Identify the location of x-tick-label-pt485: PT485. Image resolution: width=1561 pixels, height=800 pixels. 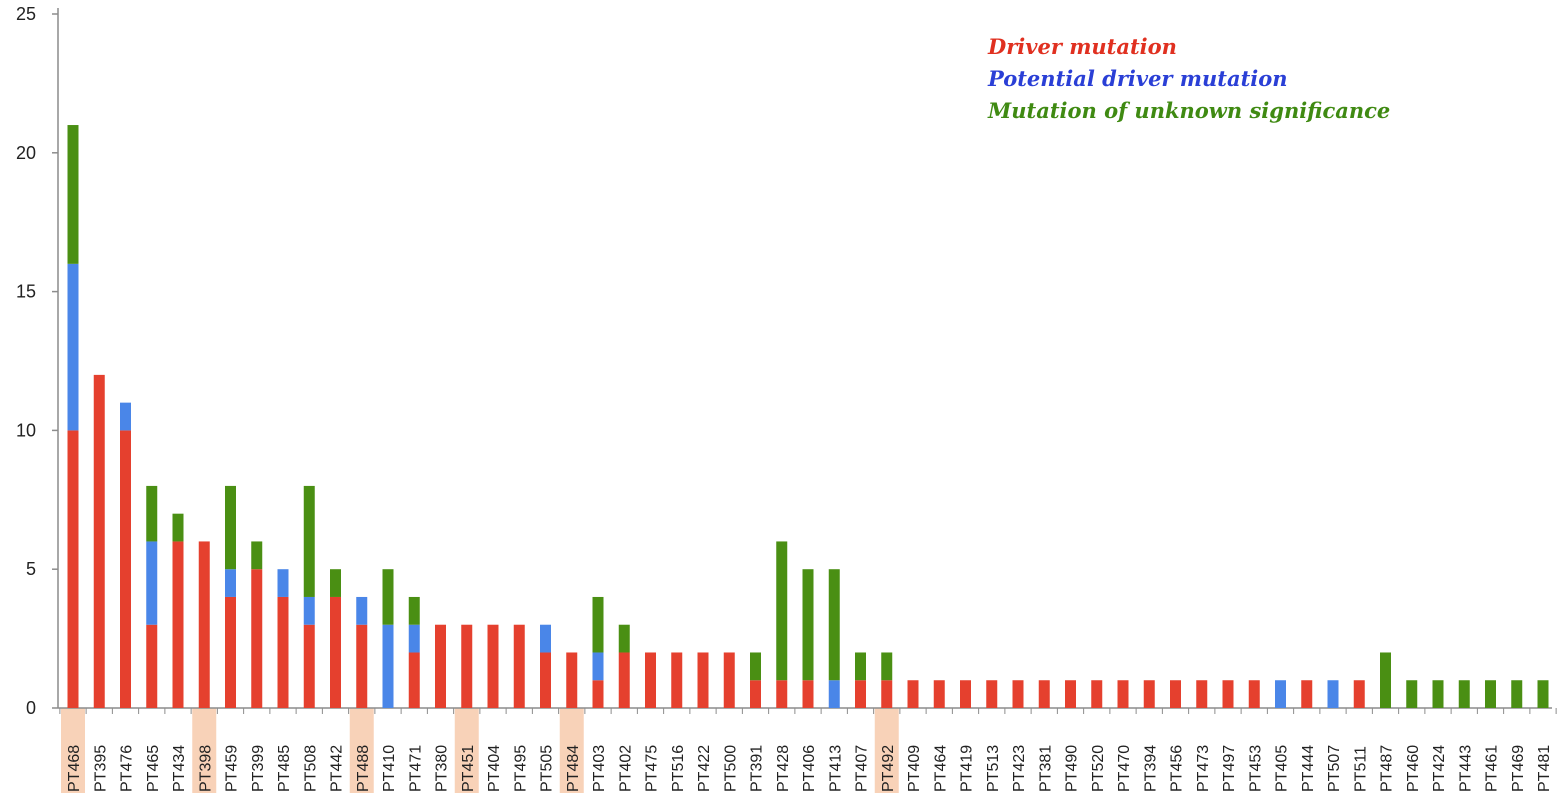
(284, 768).